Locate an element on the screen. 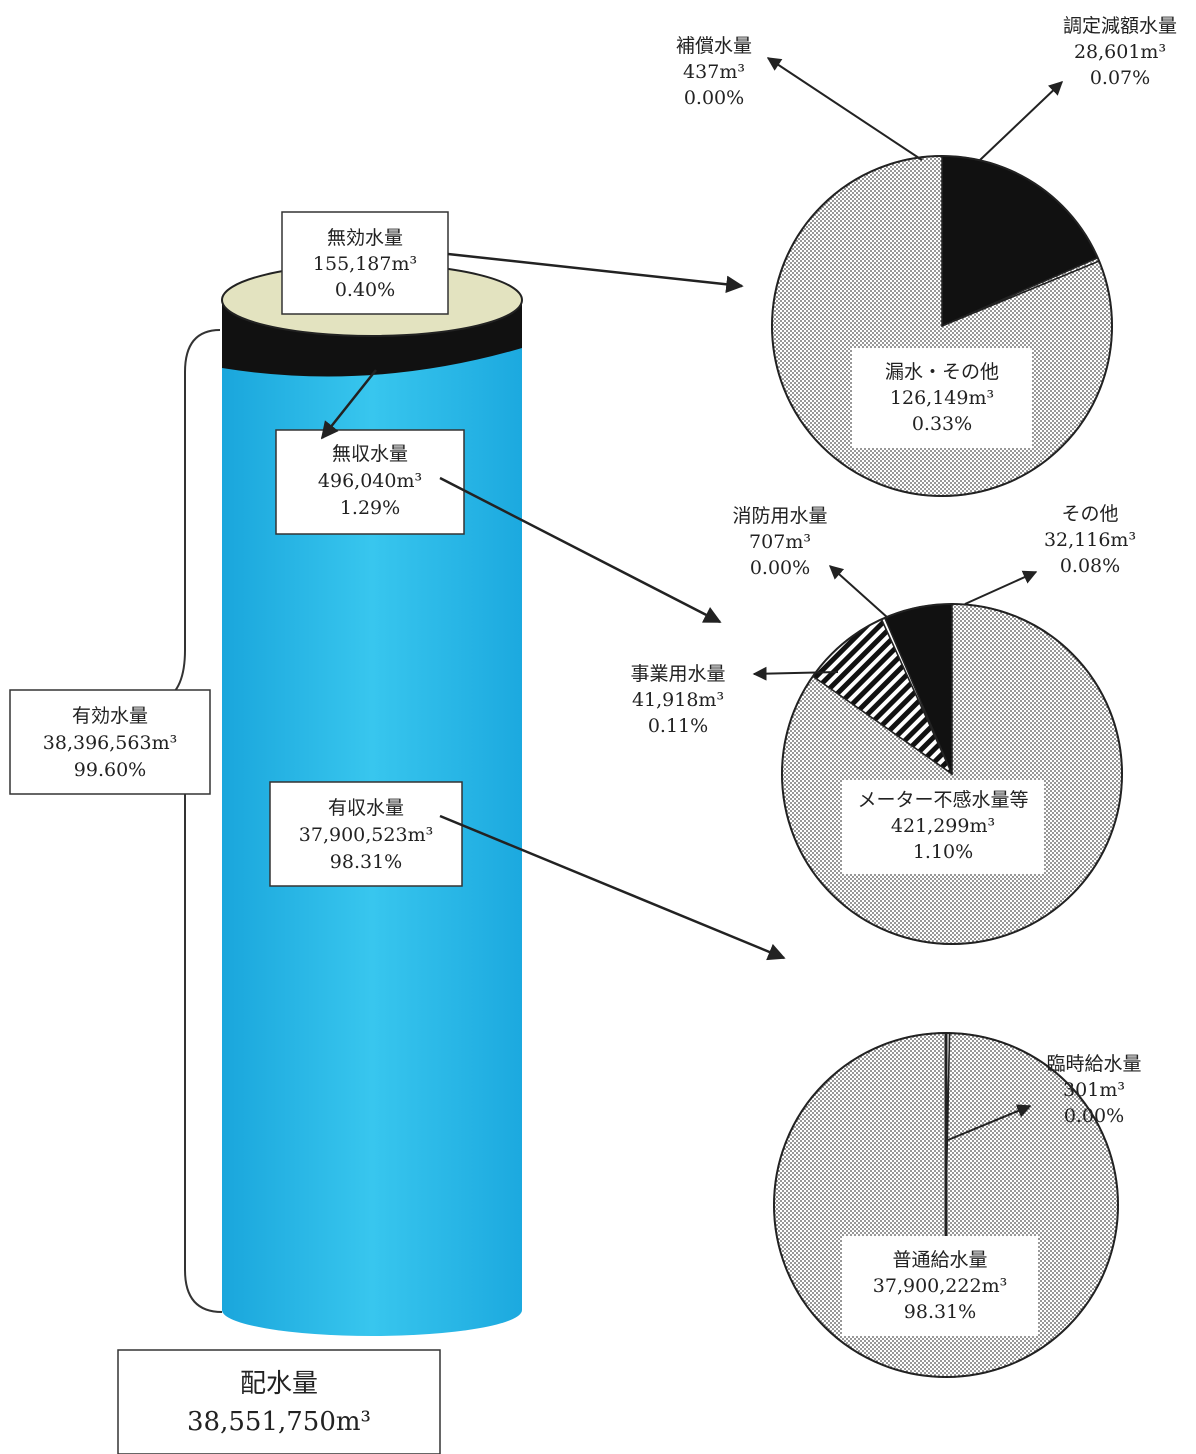 This screenshot has width=1196, height=1454. cylinder-bottom is located at coordinates (372, 1310).